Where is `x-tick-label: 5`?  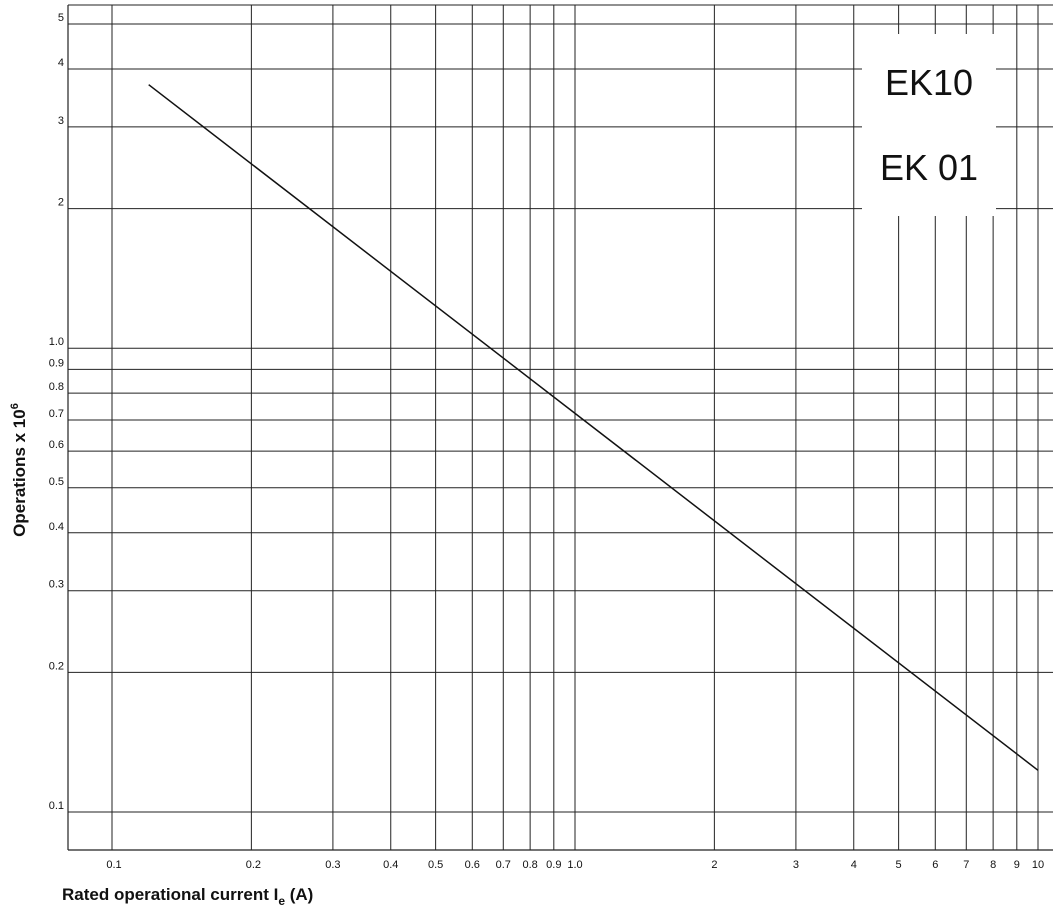
x-tick-label: 5 is located at coordinates (899, 865).